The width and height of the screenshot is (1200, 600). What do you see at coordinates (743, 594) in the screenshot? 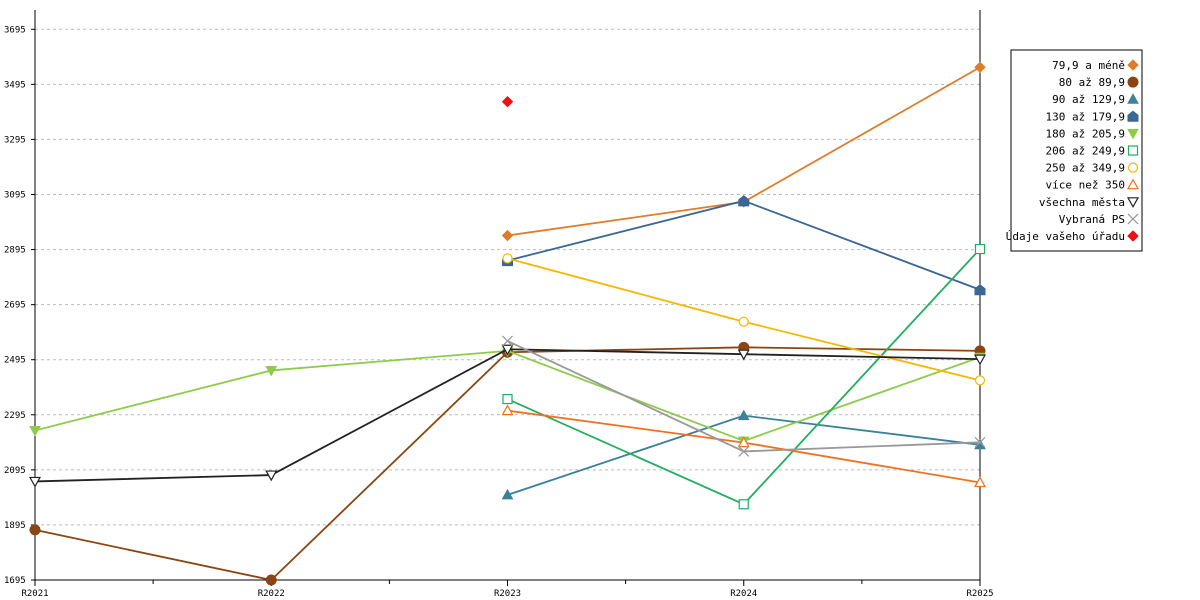
I see `x-tick-label: R2024` at bounding box center [743, 594].